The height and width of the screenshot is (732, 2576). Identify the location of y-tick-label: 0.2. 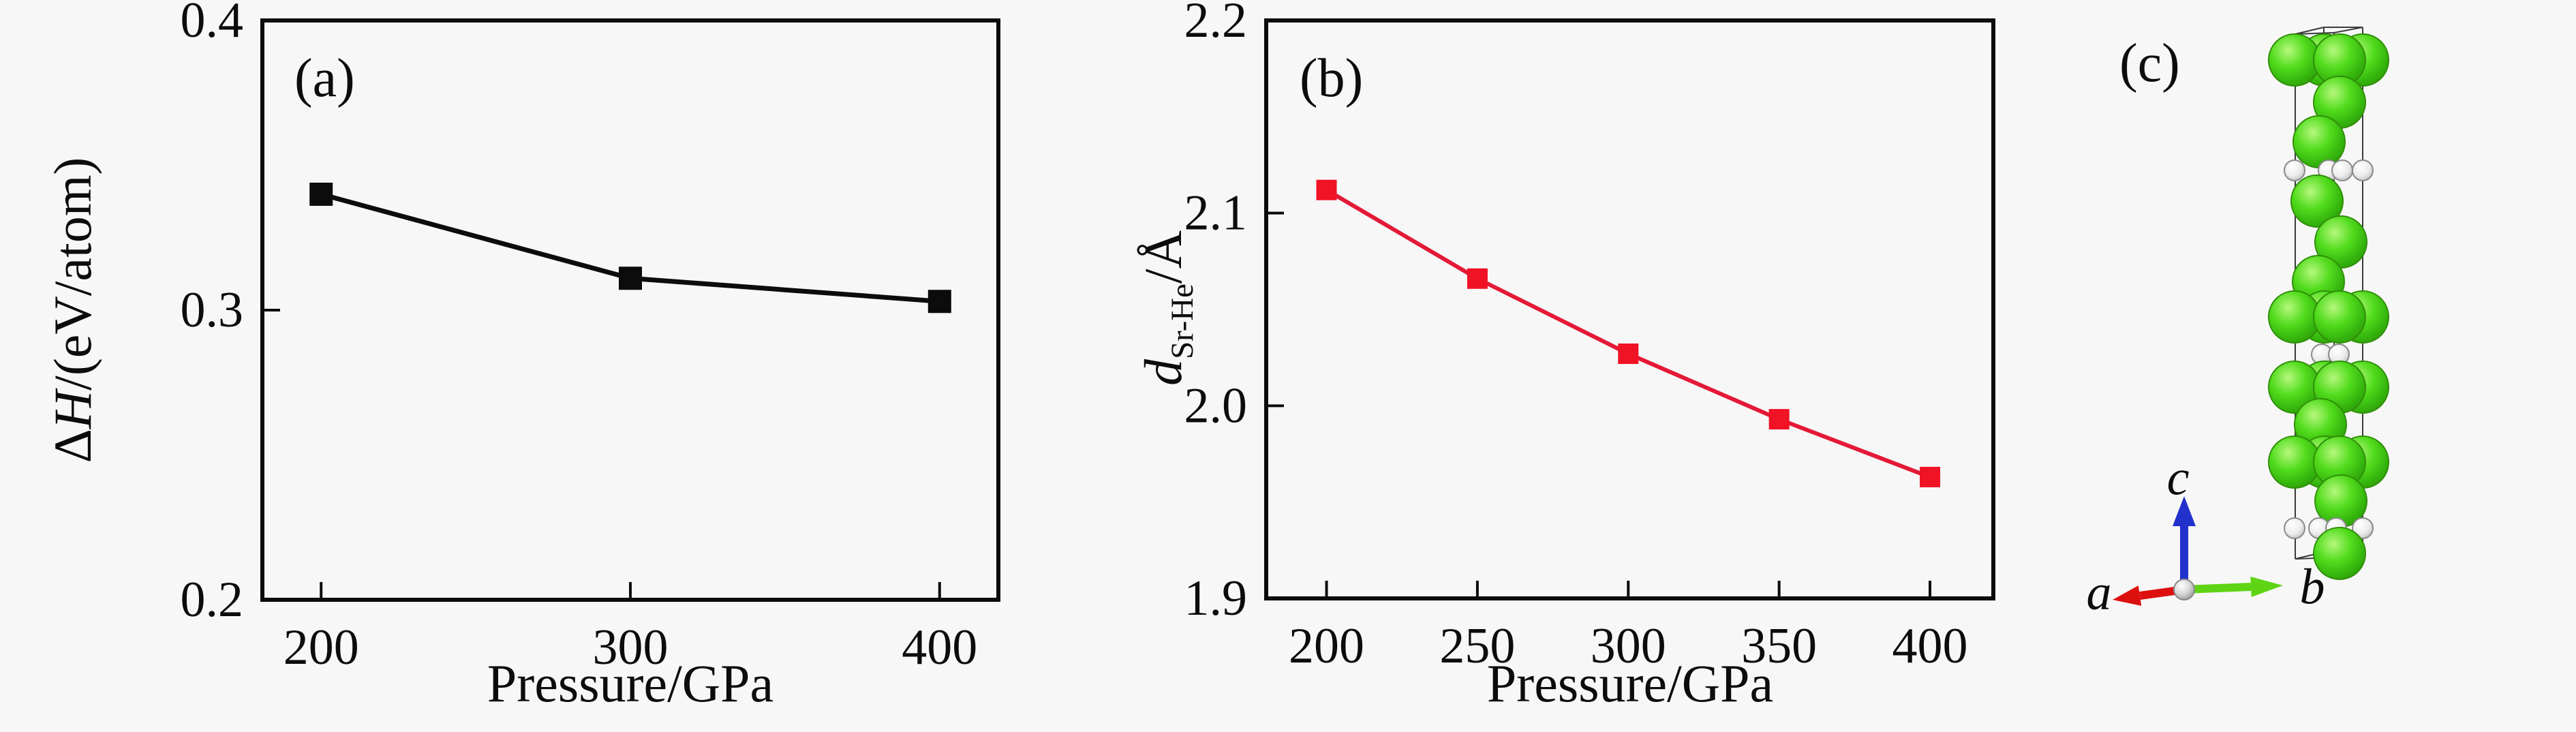
(212, 600).